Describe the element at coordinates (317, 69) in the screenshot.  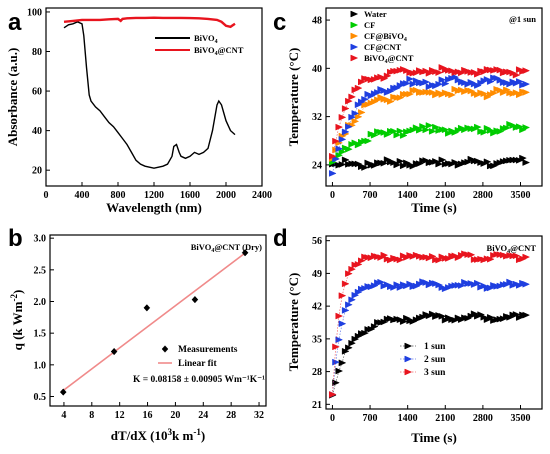
I see `y-tick-label: 40` at that location.